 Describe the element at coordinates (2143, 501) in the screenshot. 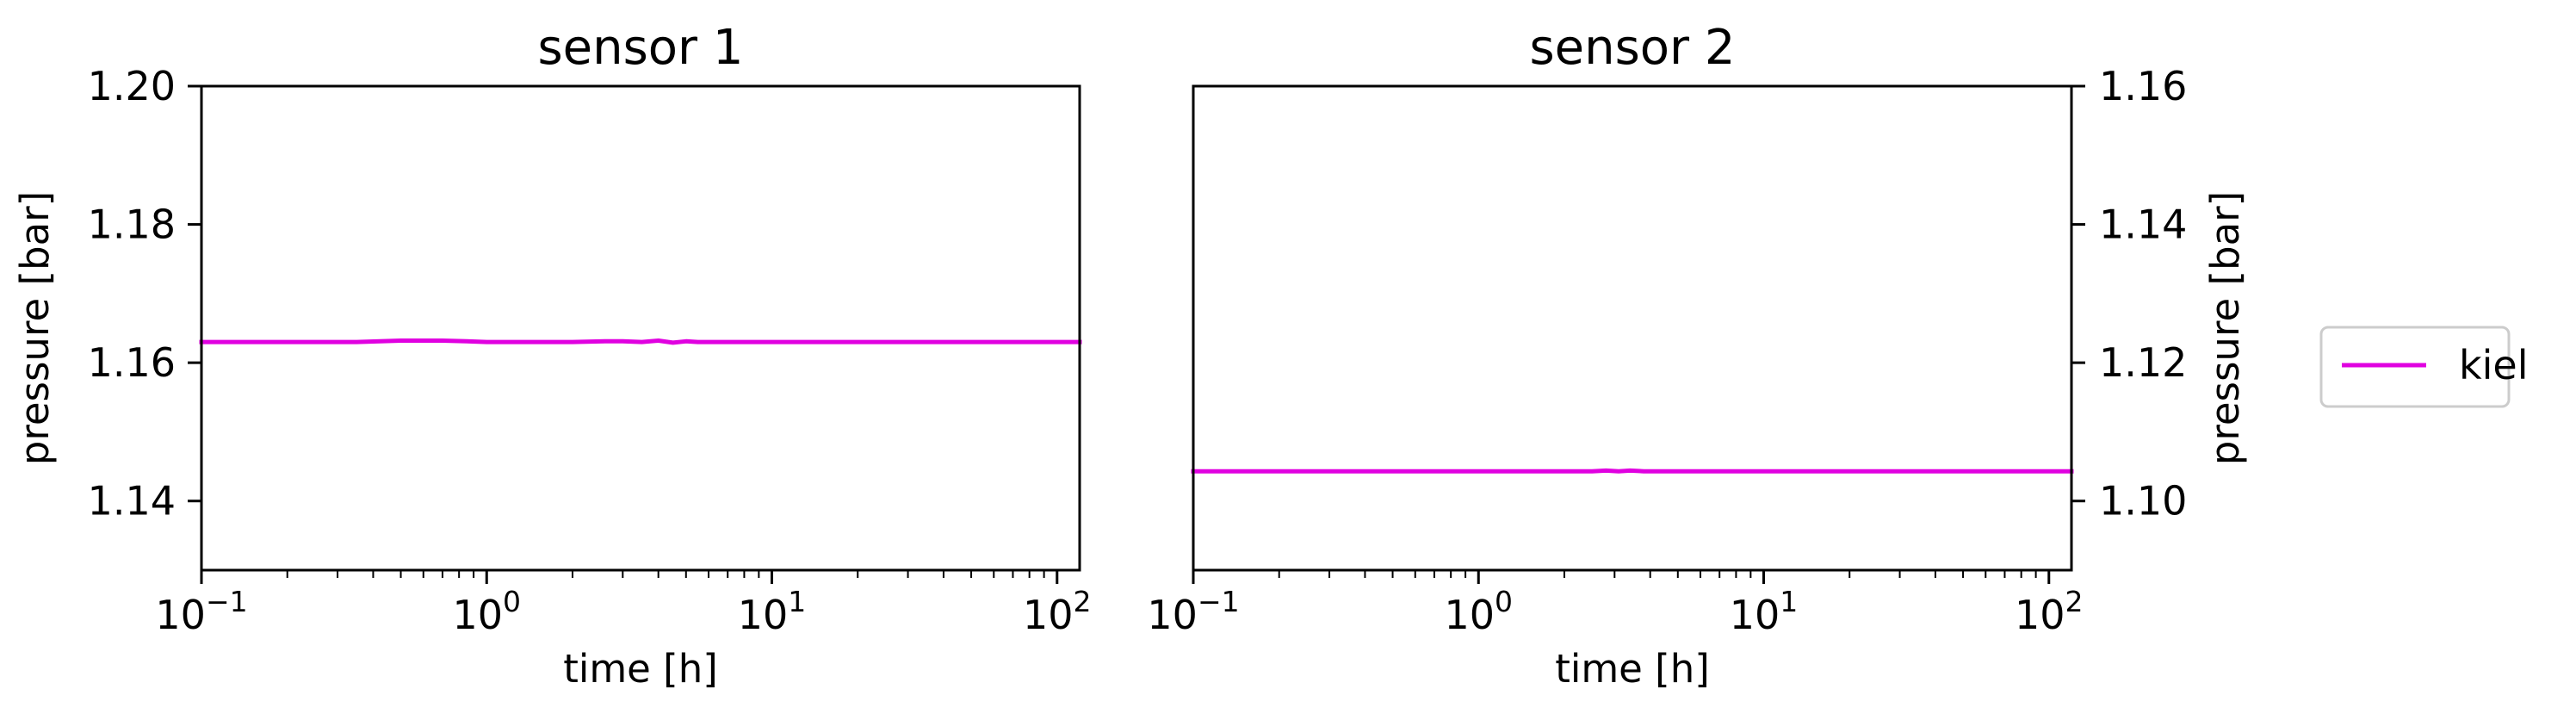

I see `y-tick-label: 1.10` at that location.